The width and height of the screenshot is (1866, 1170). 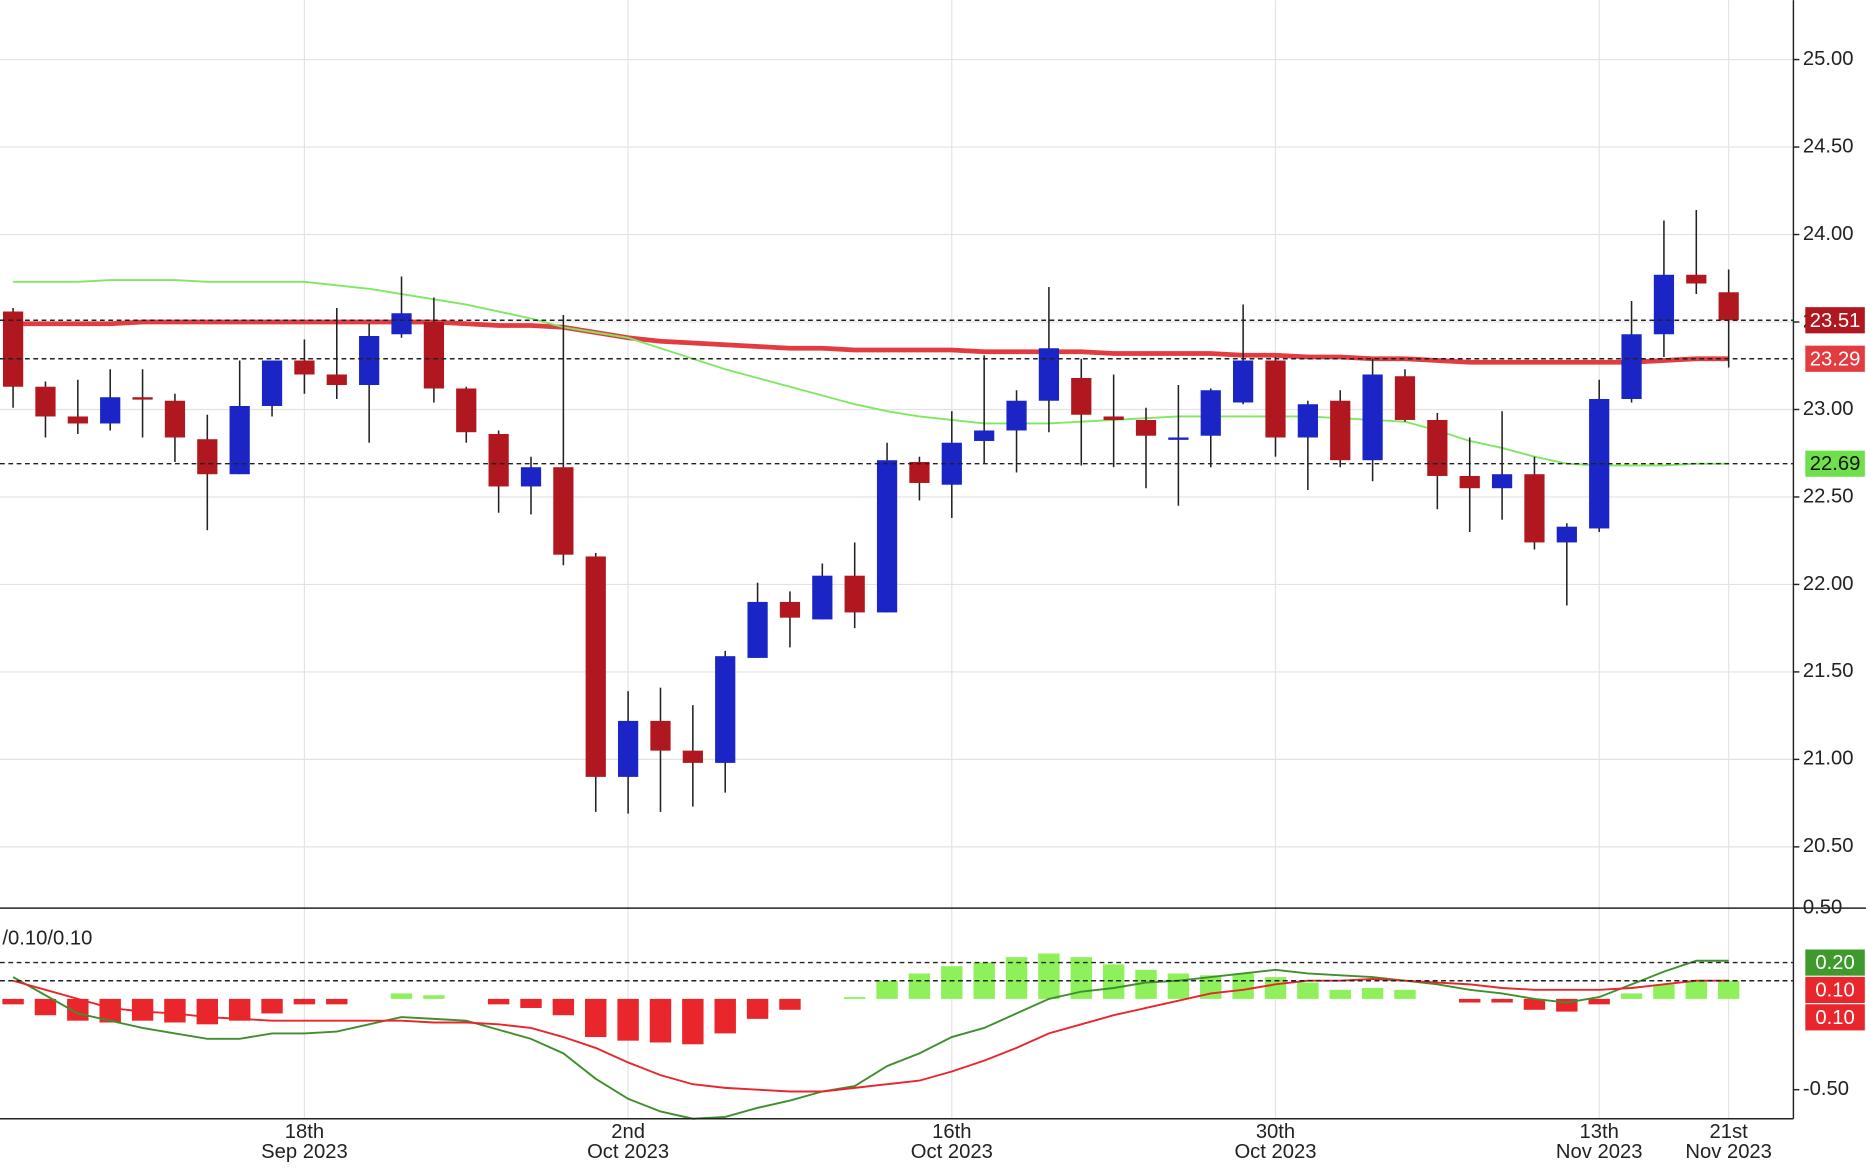 I want to click on y-tick-label: 24.00, so click(x=1828, y=234).